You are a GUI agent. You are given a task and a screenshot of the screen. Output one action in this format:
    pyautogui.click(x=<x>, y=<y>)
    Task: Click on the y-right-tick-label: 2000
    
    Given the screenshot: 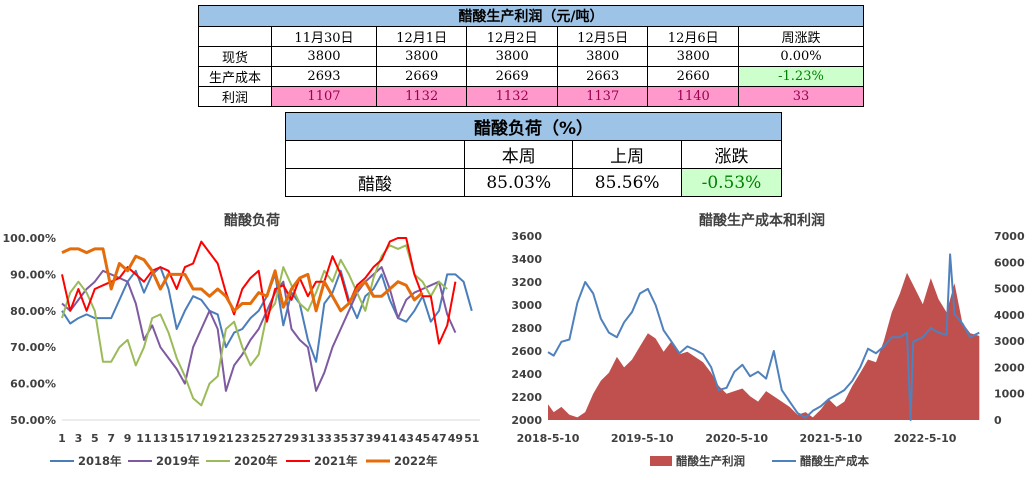 What is the action you would take?
    pyautogui.click(x=1009, y=367)
    